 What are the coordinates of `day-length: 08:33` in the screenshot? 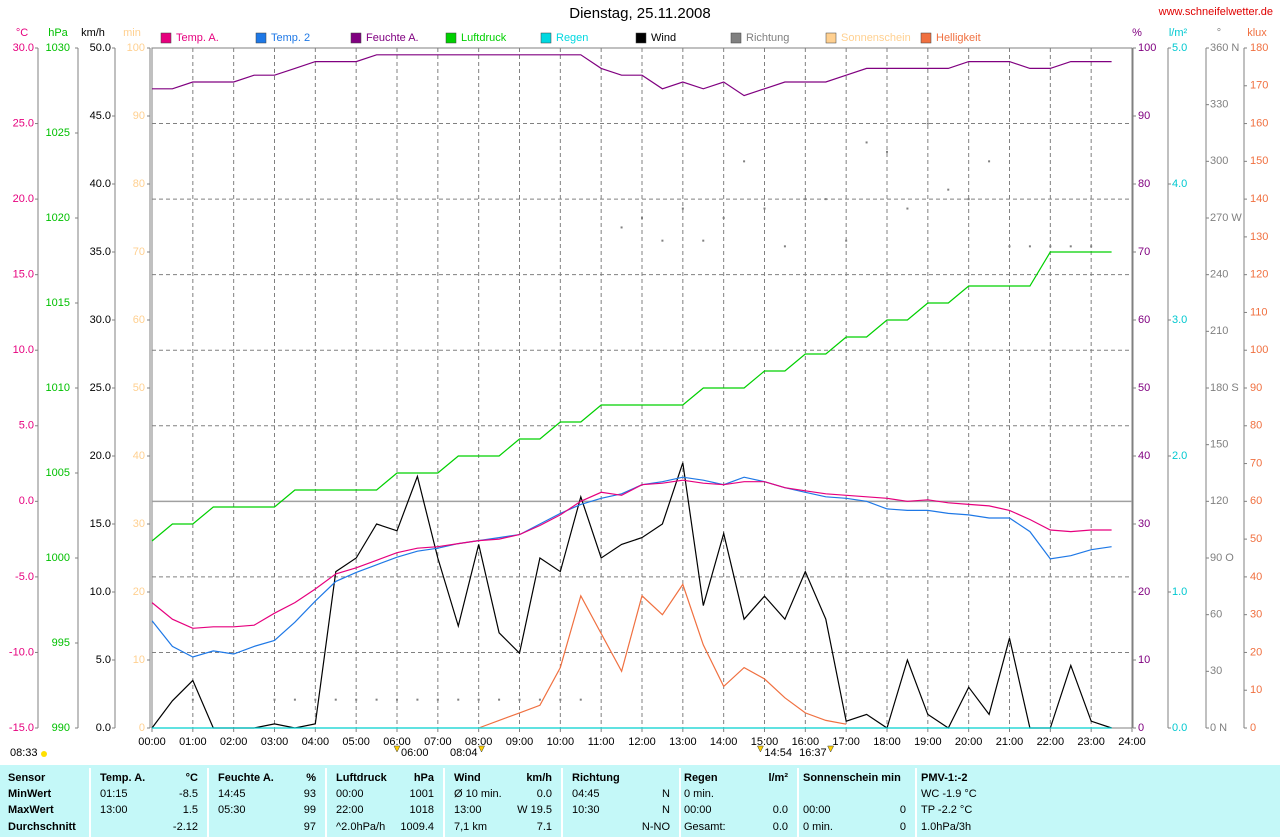 It's located at (24, 753).